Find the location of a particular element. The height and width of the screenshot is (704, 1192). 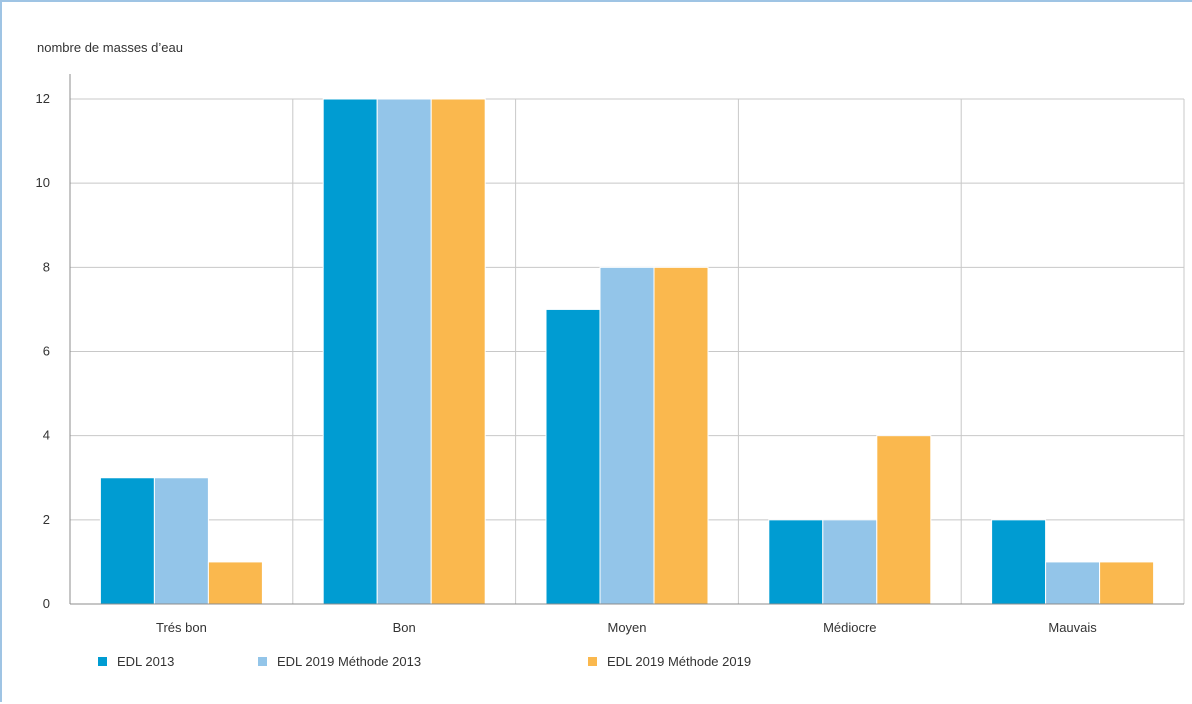

x-category-label: Moyen is located at coordinates (626, 627).